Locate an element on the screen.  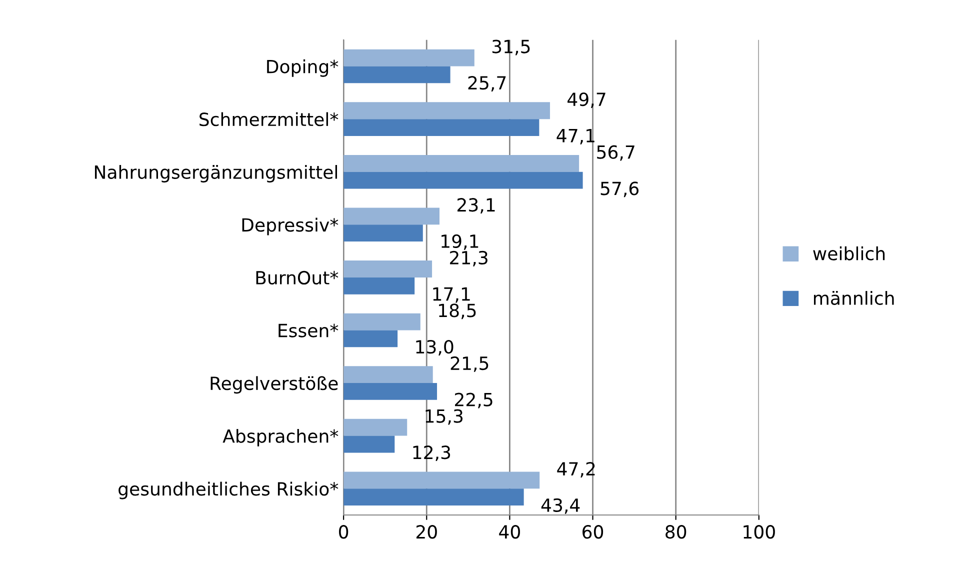
y-tick-label: Nahrungsergänzungsmittel is located at coordinates (216, 173).